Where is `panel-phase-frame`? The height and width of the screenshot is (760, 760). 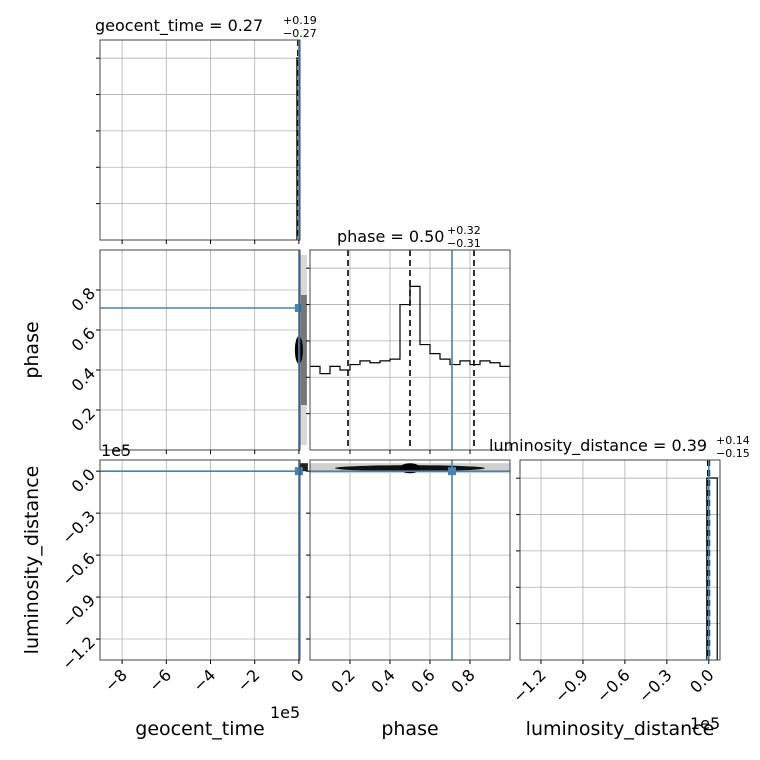 panel-phase-frame is located at coordinates (410, 350).